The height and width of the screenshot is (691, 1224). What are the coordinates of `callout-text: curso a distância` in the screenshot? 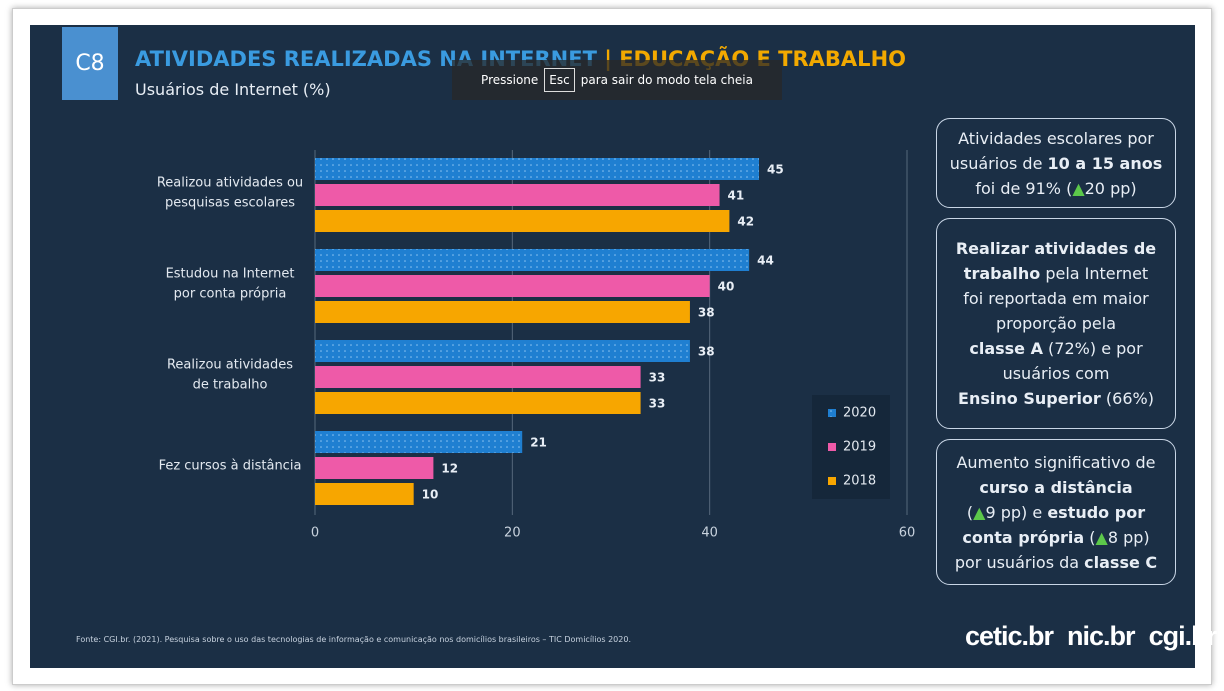 It's located at (1056, 487).